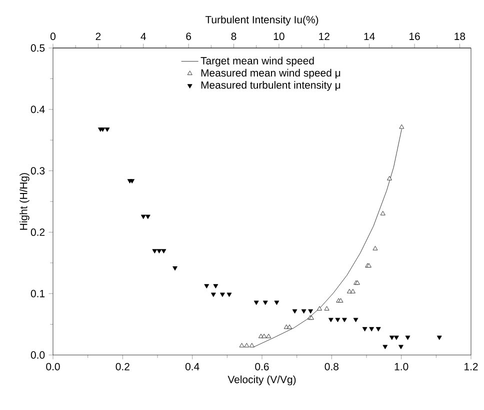  What do you see at coordinates (257, 61) in the screenshot?
I see `legend-label: Target mean wind speed` at bounding box center [257, 61].